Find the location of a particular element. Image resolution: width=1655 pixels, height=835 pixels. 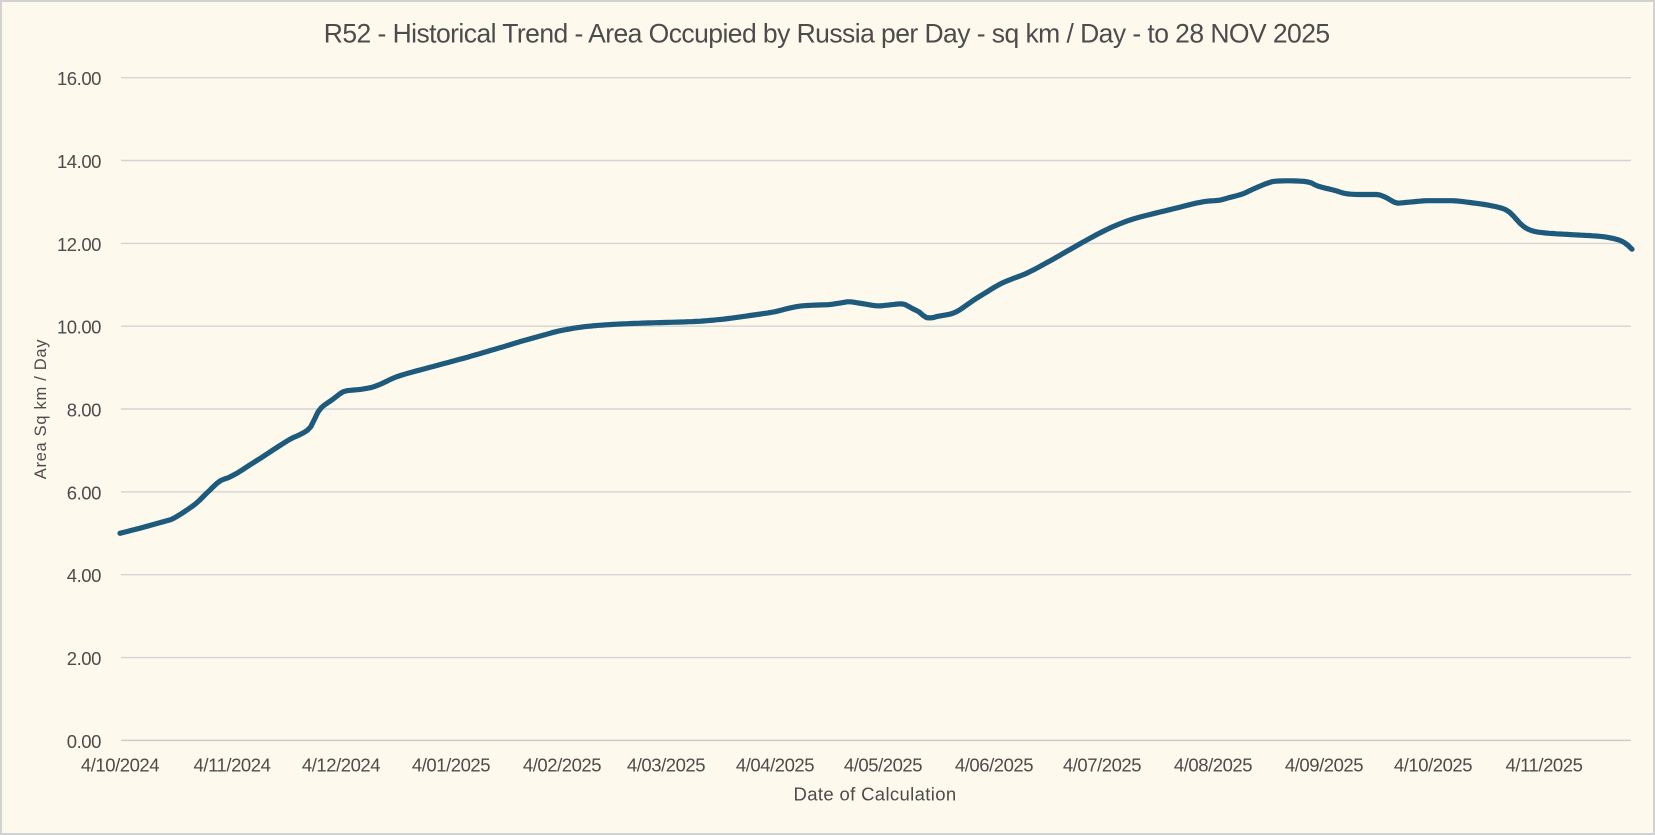

svg-text: 14.00 is located at coordinates (79, 161).